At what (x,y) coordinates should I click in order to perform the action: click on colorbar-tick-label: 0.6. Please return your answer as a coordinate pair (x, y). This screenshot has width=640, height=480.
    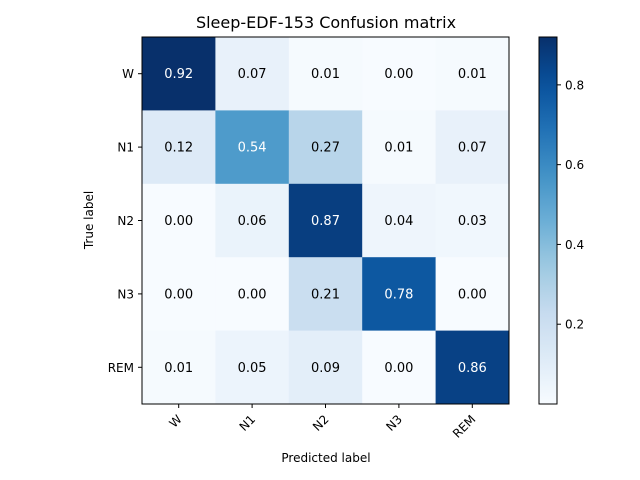
    Looking at the image, I should click on (574, 165).